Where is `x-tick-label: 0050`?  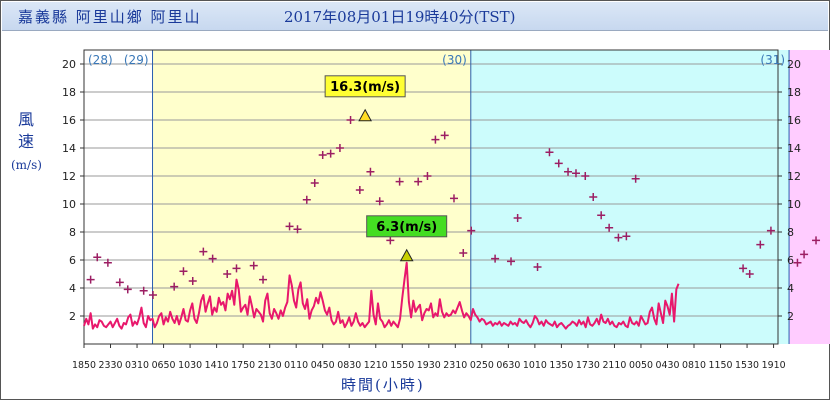
x-tick-label: 0050 is located at coordinates (641, 365).